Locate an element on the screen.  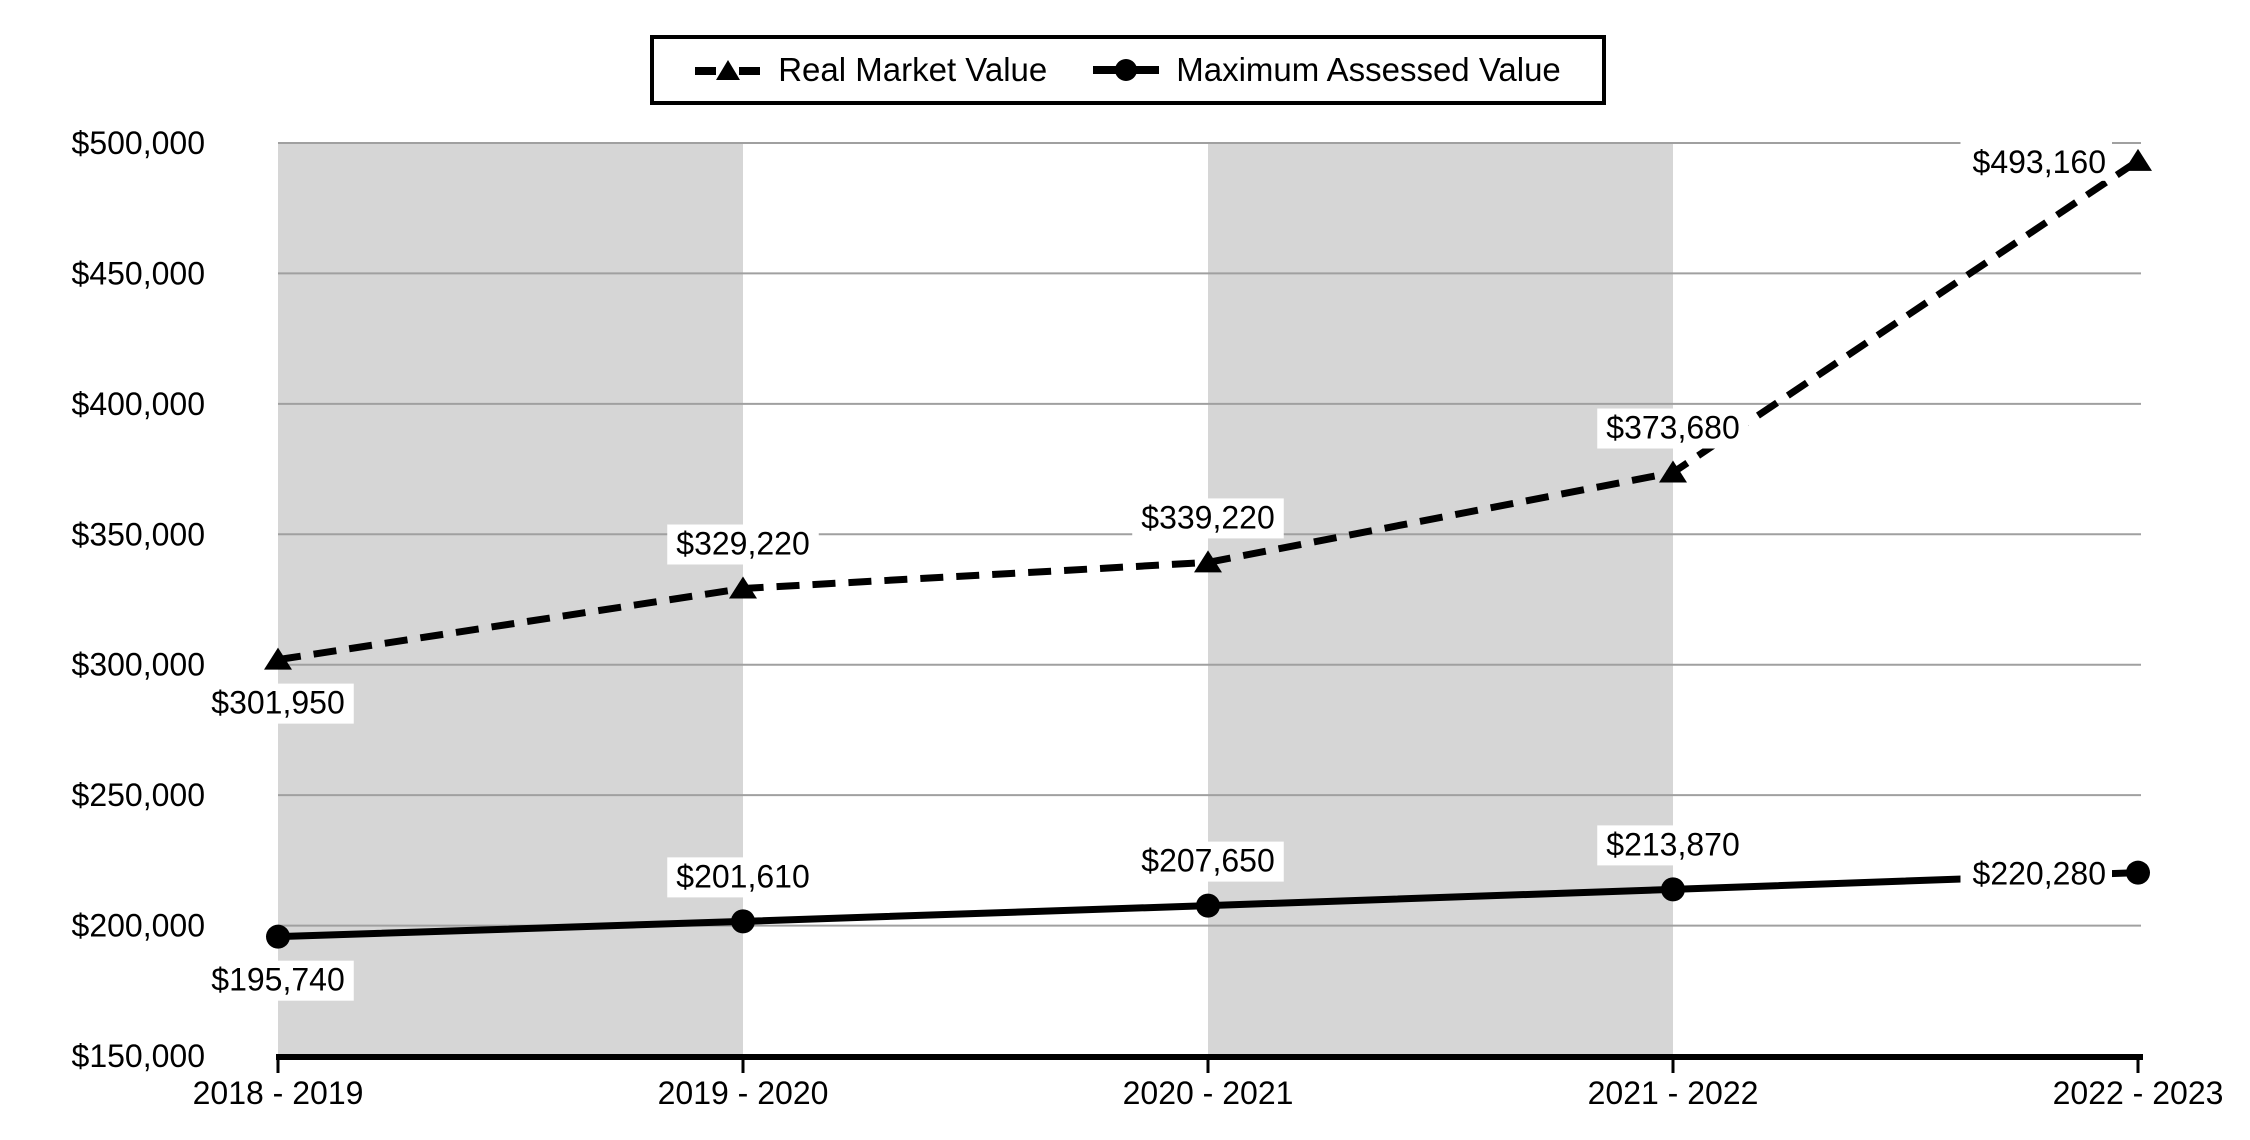
x-tick-label: 2022 - 2023 is located at coordinates (2138, 1093).